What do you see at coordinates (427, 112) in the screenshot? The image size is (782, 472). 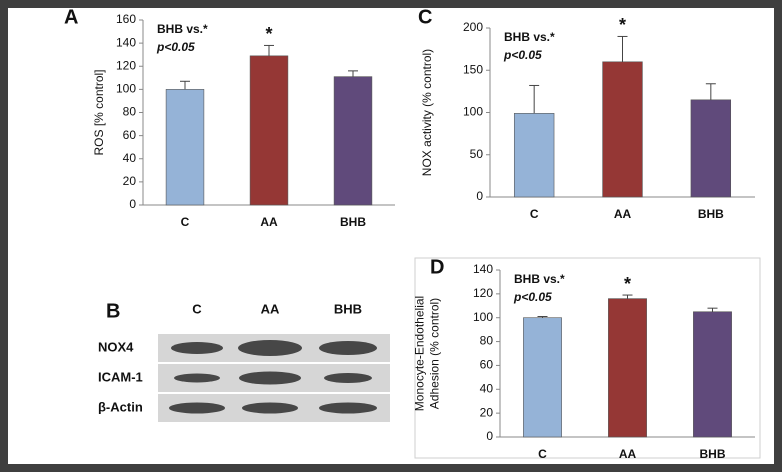 I see `y-axis-label: NOX activity (% control)` at bounding box center [427, 112].